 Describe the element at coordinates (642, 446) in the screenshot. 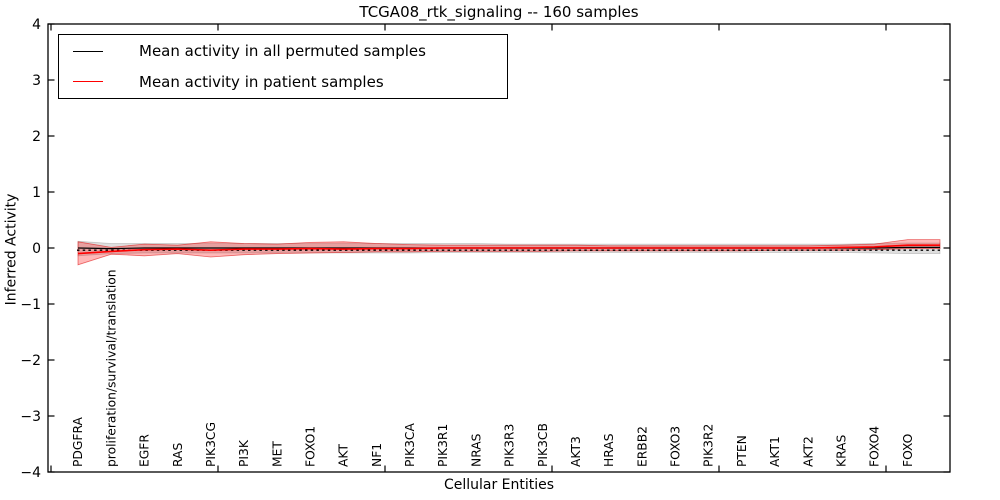

I see `x-category-label: ERBB2` at that location.